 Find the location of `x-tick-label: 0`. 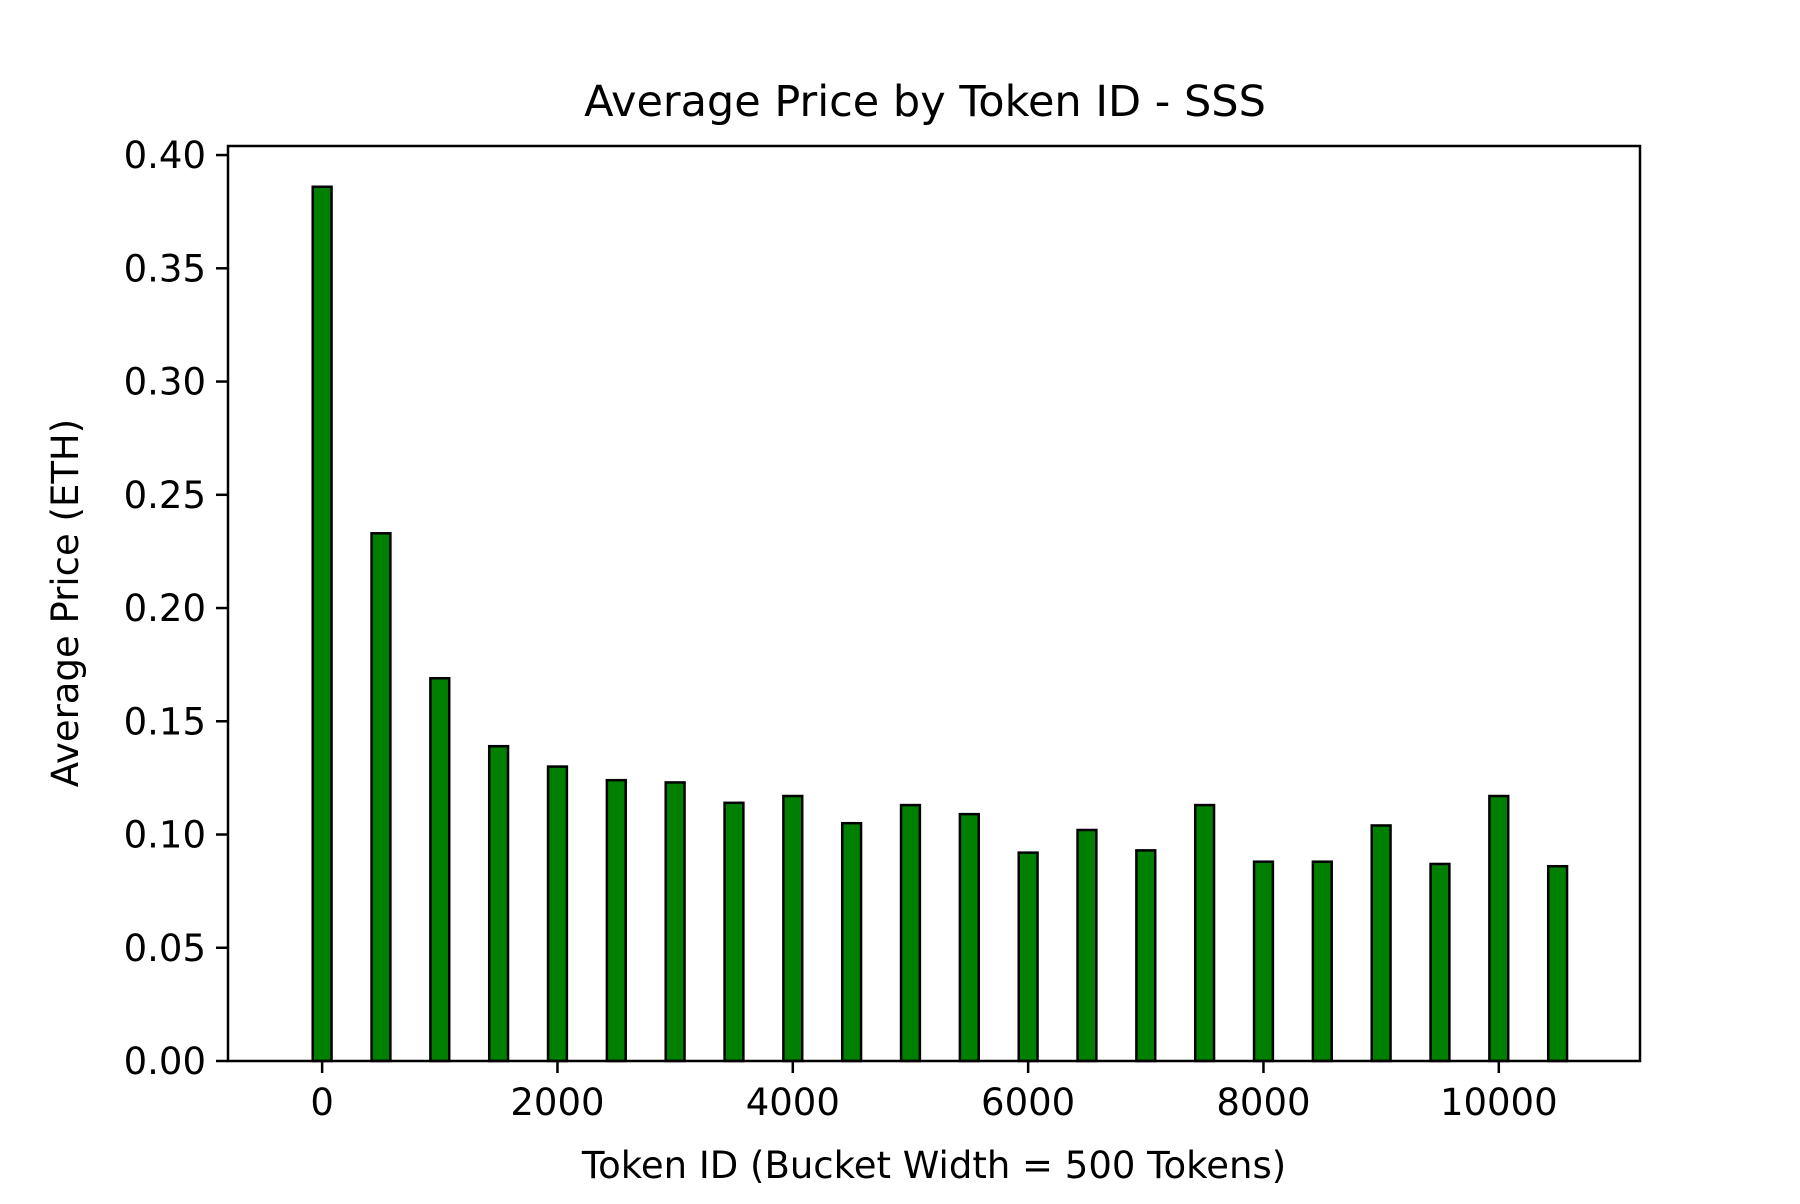

x-tick-label: 0 is located at coordinates (322, 1102).